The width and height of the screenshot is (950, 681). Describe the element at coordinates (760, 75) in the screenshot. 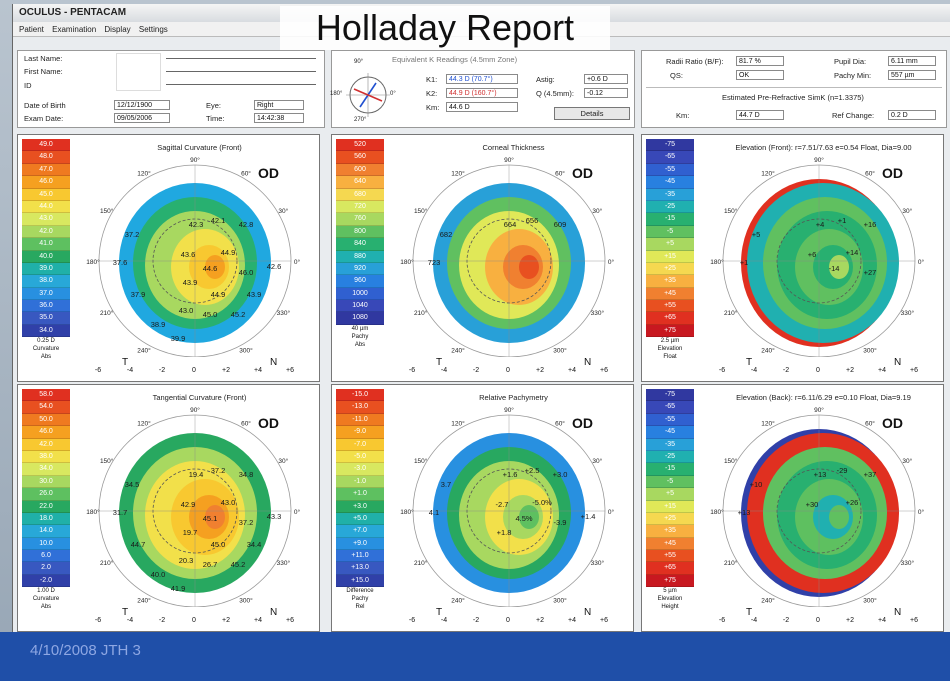

I see `qs-field: OK` at that location.